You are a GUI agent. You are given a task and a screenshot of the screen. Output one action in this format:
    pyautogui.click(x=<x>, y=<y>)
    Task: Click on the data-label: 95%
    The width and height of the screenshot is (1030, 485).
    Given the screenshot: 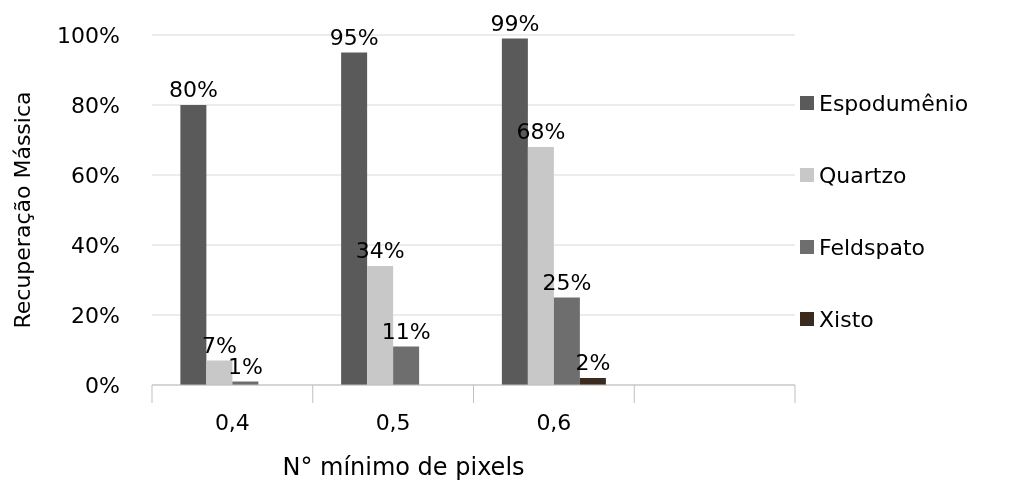 What is the action you would take?
    pyautogui.click(x=354, y=37)
    